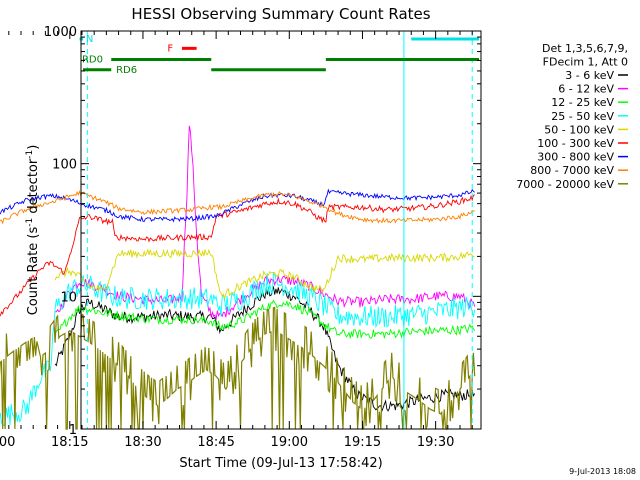 The width and height of the screenshot is (640, 480). I want to click on chart-title: HESSI Observing Summary Count Rates, so click(280, 14).